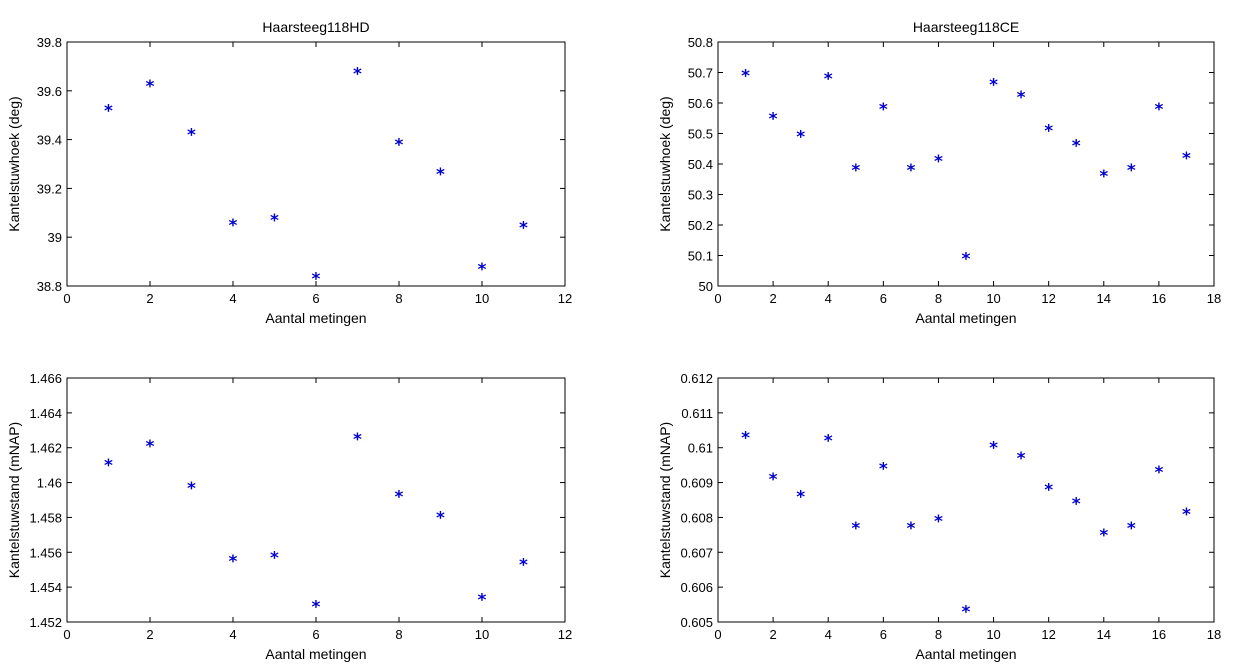 The height and width of the screenshot is (672, 1236). I want to click on y-tick-label: 1.462, so click(45, 448).